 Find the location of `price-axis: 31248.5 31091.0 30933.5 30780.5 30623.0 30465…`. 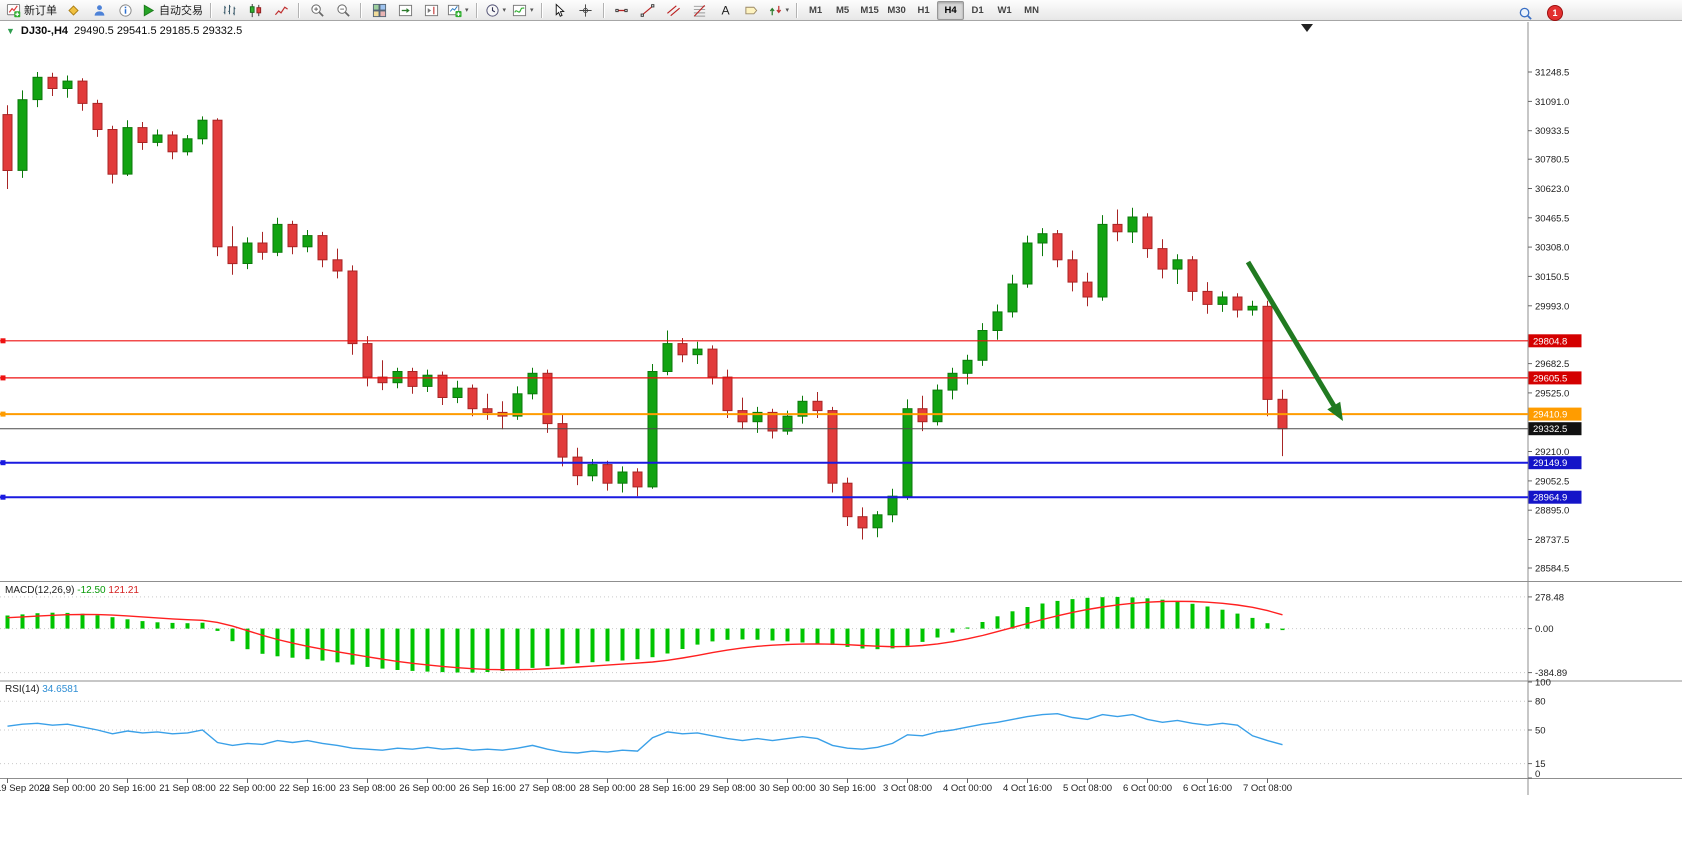

price-axis: 31248.5 31091.0 30933.5 30780.5 30623.0 30465… is located at coordinates (1548, 321).